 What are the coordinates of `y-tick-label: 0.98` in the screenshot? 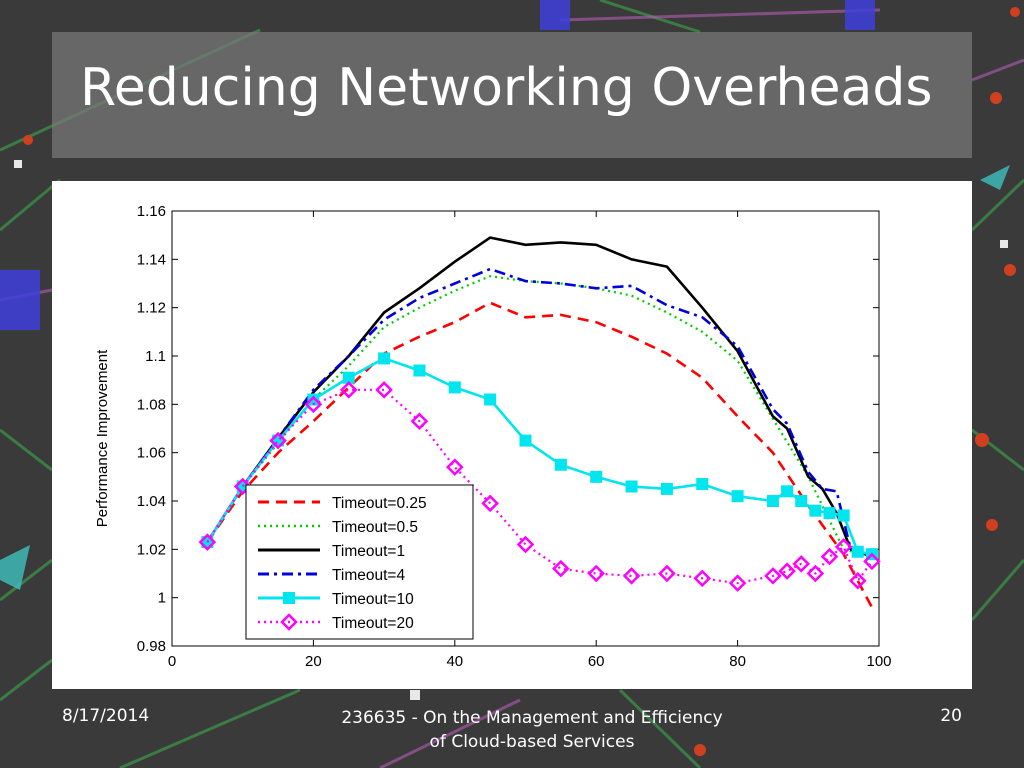 It's located at (151, 646).